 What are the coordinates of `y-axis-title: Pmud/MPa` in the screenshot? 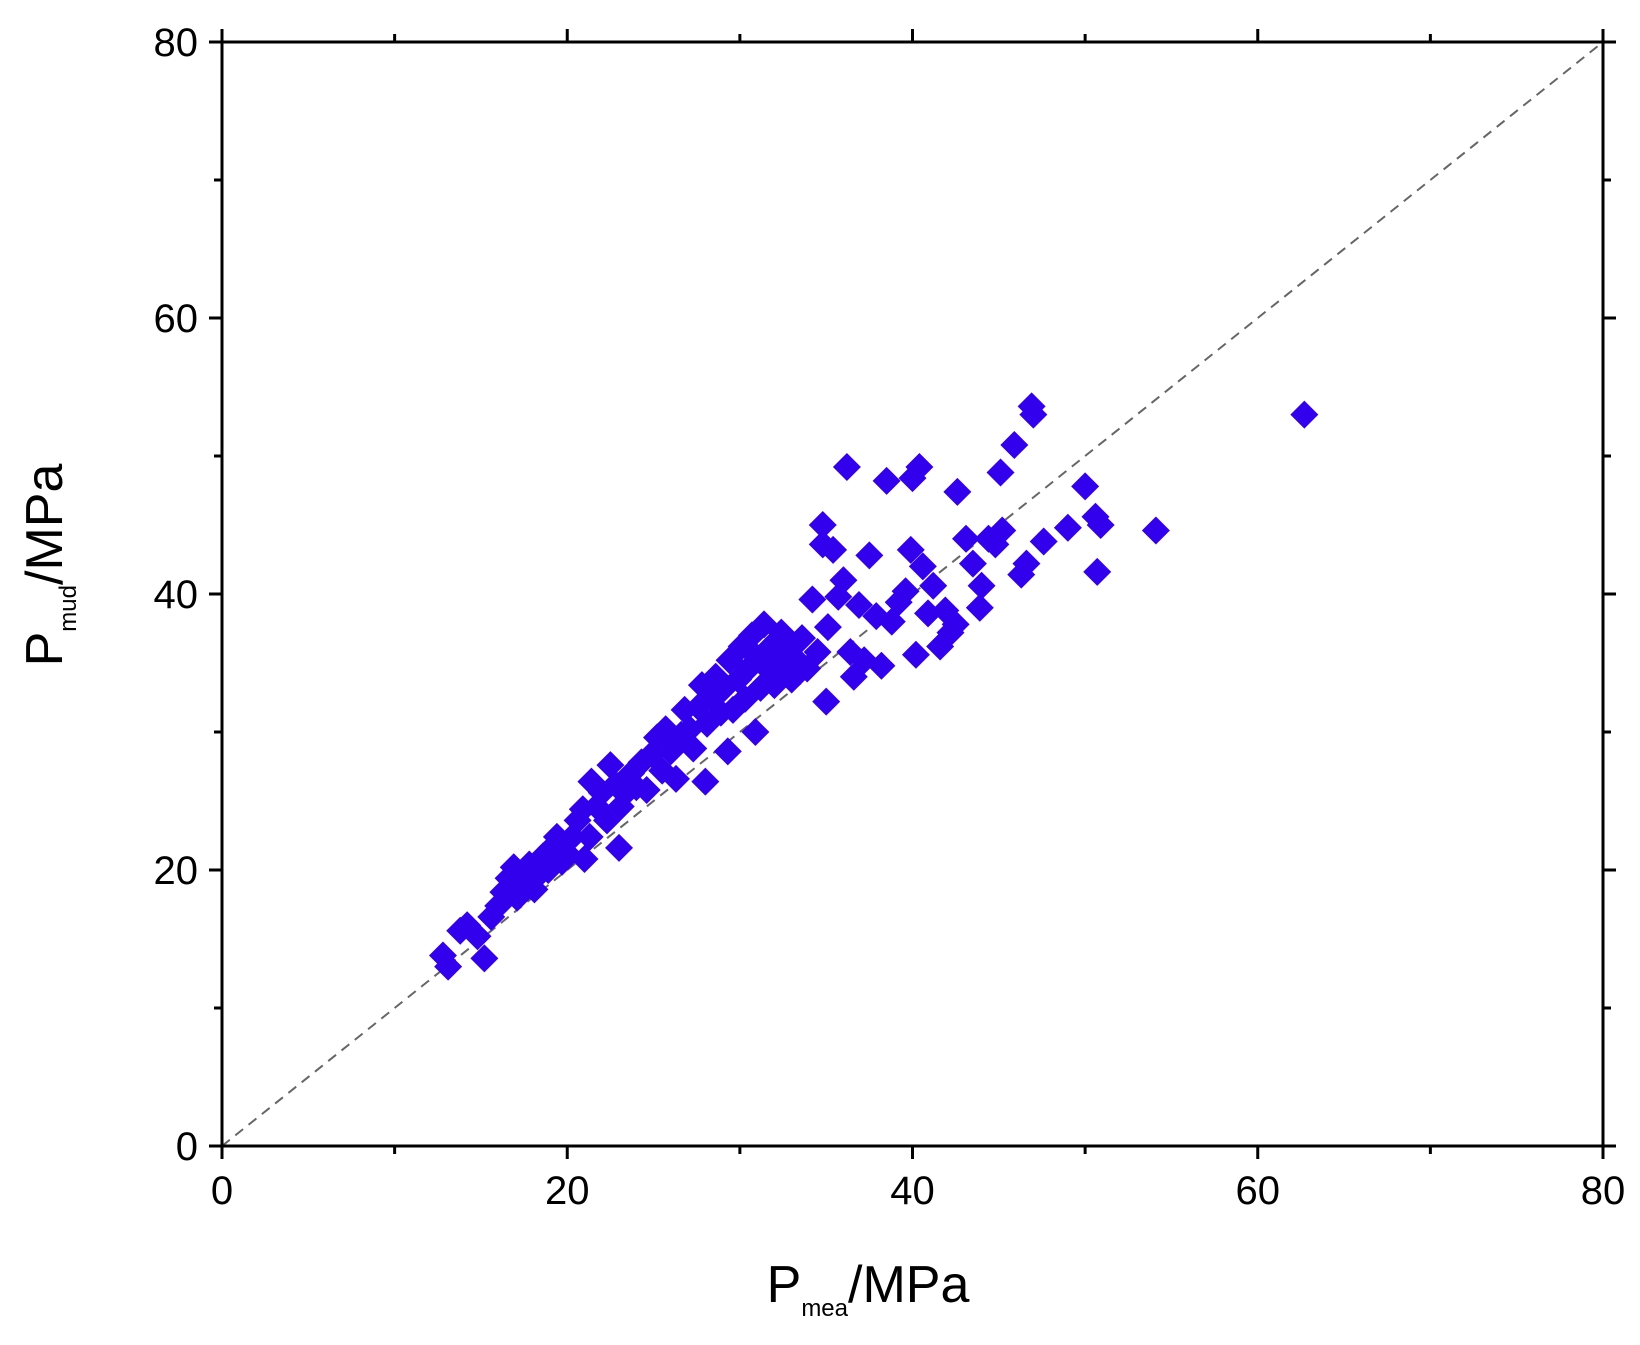 It's located at (49, 565).